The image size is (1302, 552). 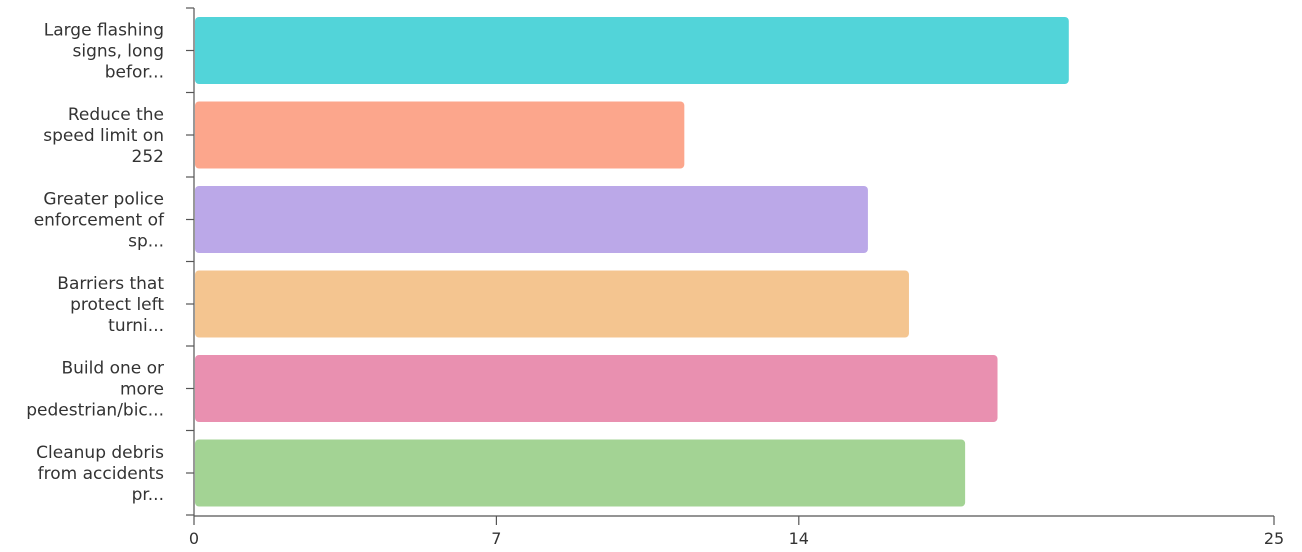 I want to click on category-label-2: Reduce the speed limit on 252, so click(x=103, y=136).